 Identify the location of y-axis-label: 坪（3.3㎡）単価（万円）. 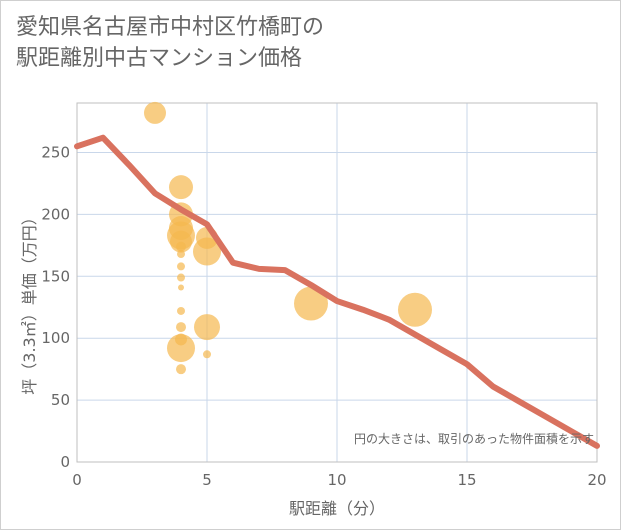
(29, 301).